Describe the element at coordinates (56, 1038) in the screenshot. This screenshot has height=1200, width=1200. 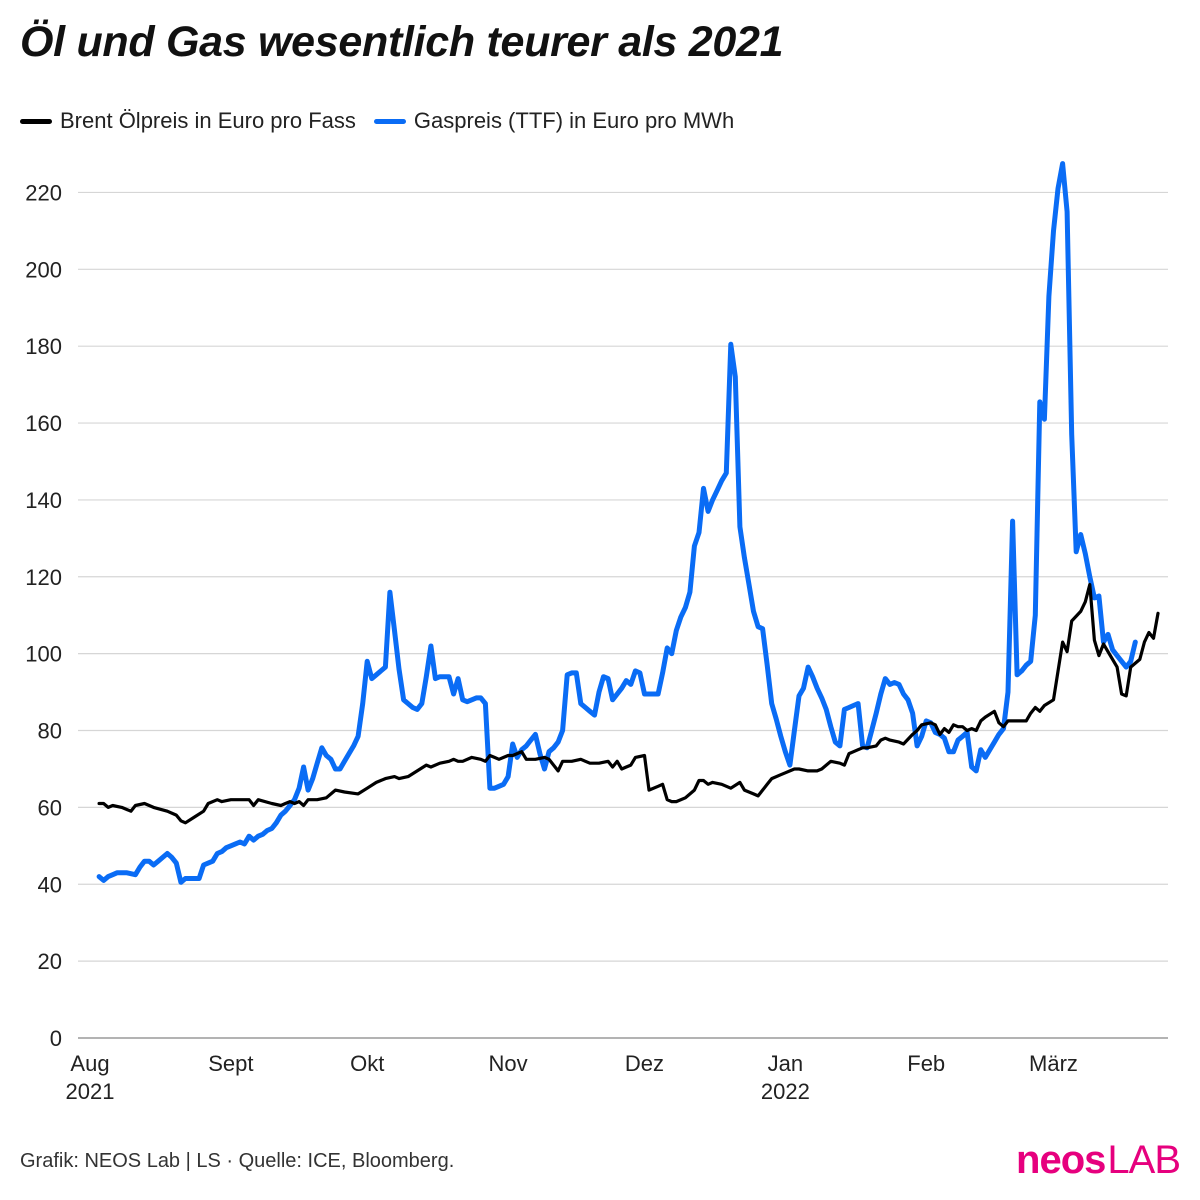
I see `y-tick-label: 0` at that location.